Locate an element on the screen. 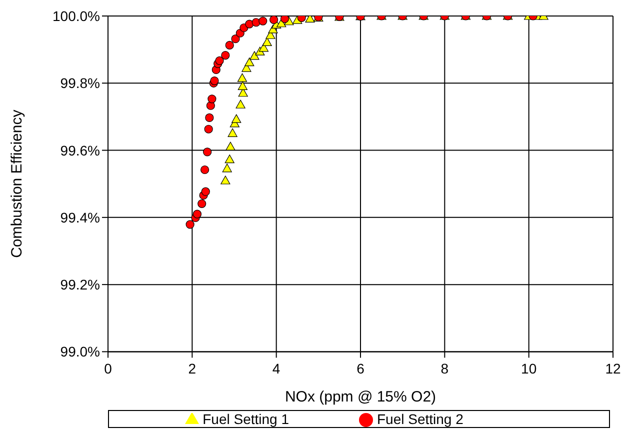 The width and height of the screenshot is (629, 435). x-tick-label: 0 is located at coordinates (108, 368).